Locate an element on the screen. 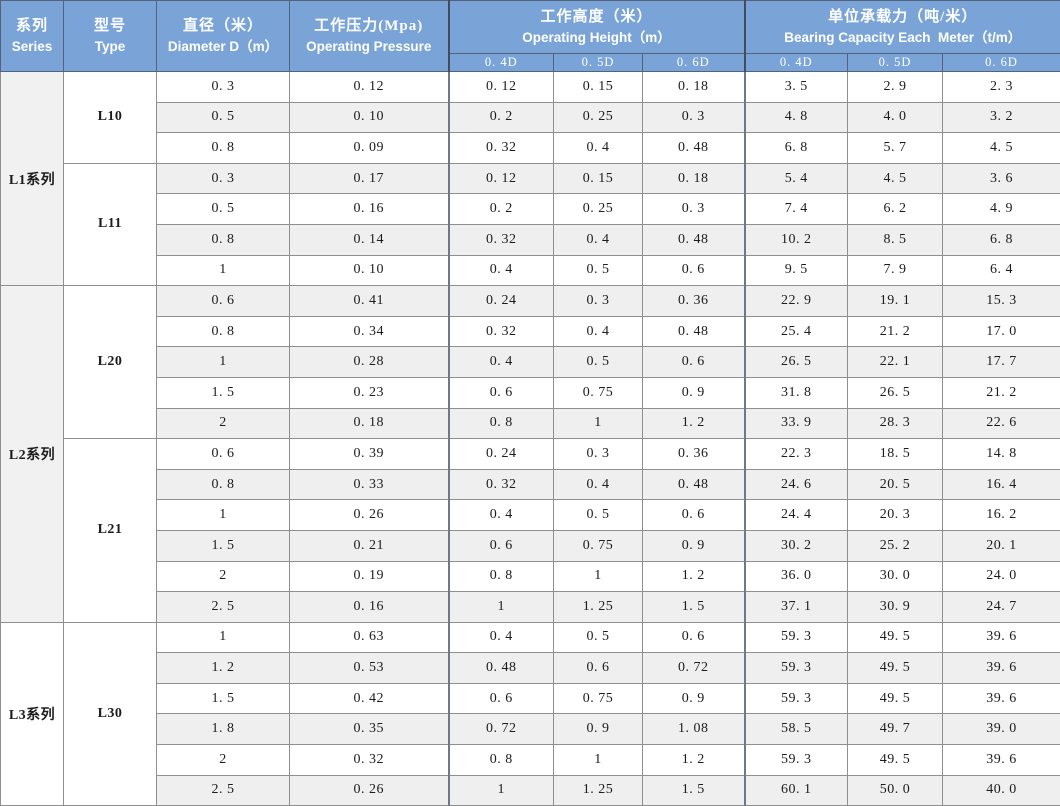 The height and width of the screenshot is (806, 1060). series-cell: L1系列 is located at coordinates (32, 179).